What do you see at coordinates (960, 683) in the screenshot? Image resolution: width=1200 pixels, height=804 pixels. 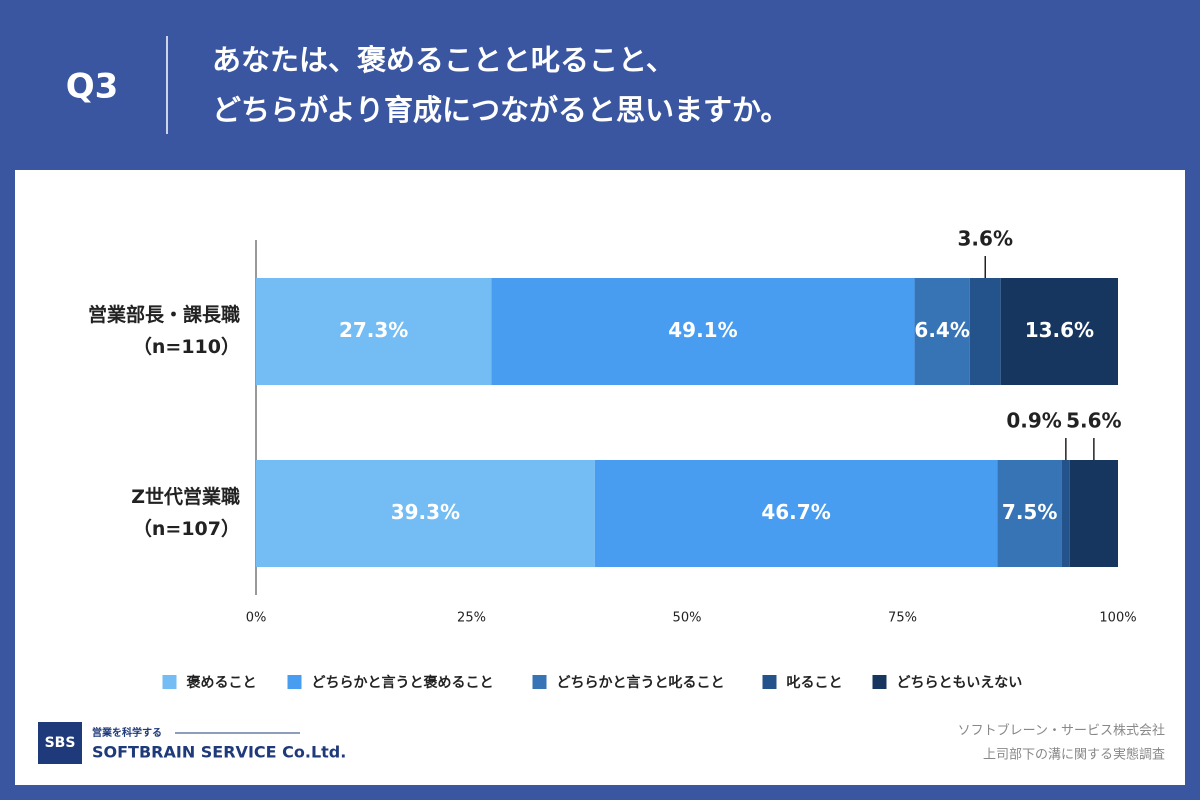 I see `legend-label: どちらともいえない` at bounding box center [960, 683].